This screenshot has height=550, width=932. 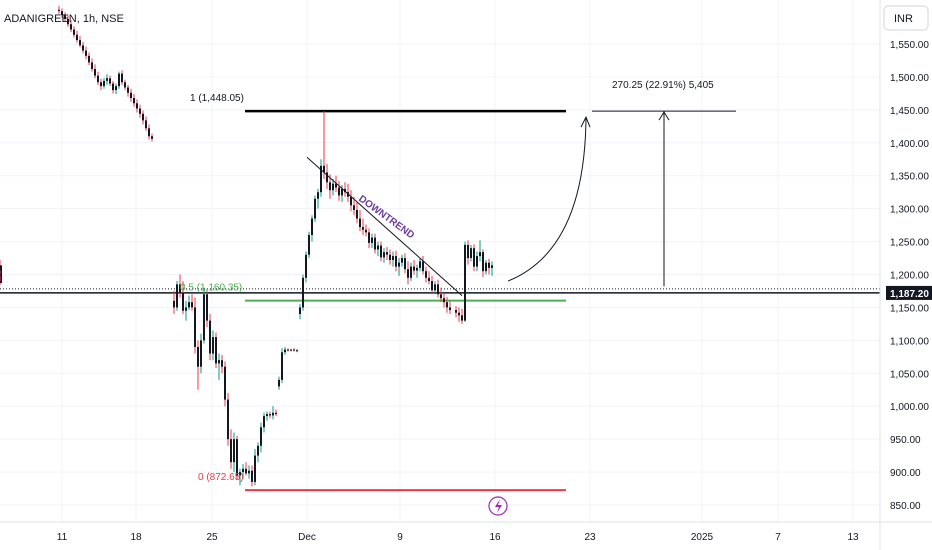 What do you see at coordinates (466, 532) in the screenshot?
I see `time-axis: 11 18 25 Dec 9 16 23 2025 7 13` at bounding box center [466, 532].